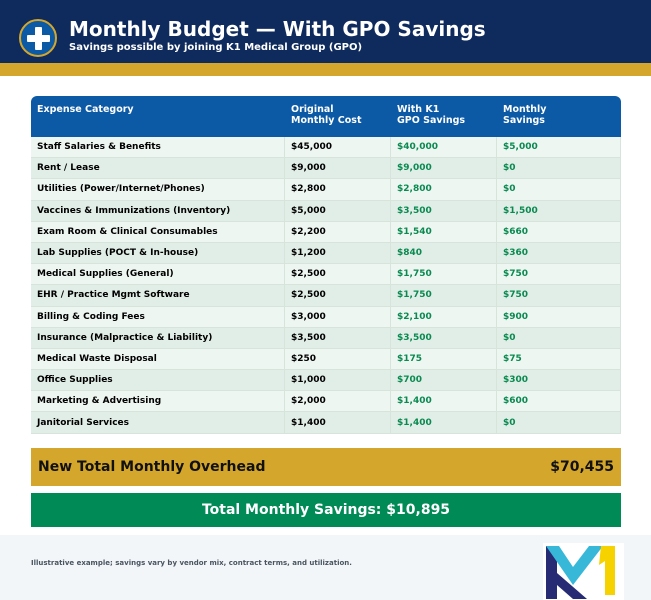 The image size is (651, 600). I want to click on header, so click(325, 31).